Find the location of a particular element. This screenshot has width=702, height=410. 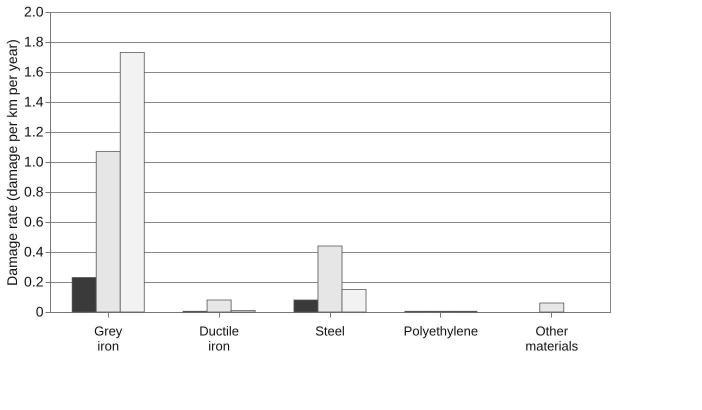

y-tick-label: 1.2 is located at coordinates (34, 132).